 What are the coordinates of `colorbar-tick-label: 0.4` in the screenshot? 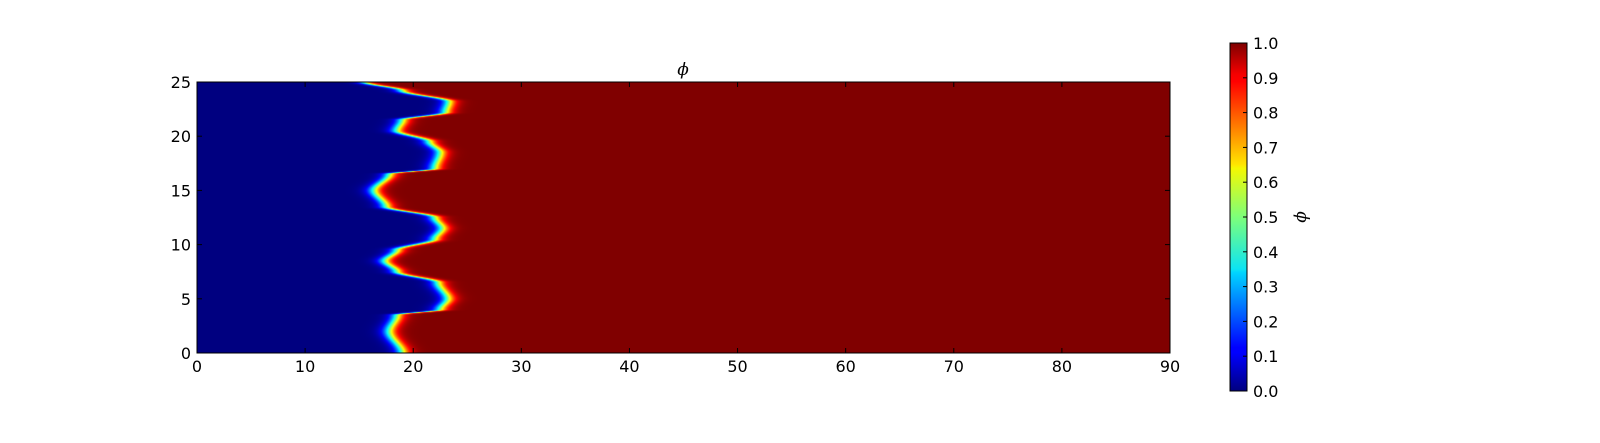 It's located at (1265, 252).